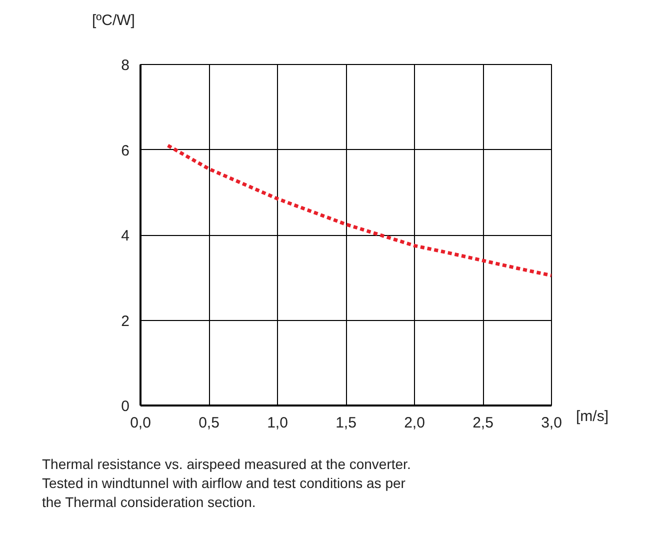 This screenshot has height=541, width=669. Describe the element at coordinates (125, 236) in the screenshot. I see `y-tick-label: 4` at that location.